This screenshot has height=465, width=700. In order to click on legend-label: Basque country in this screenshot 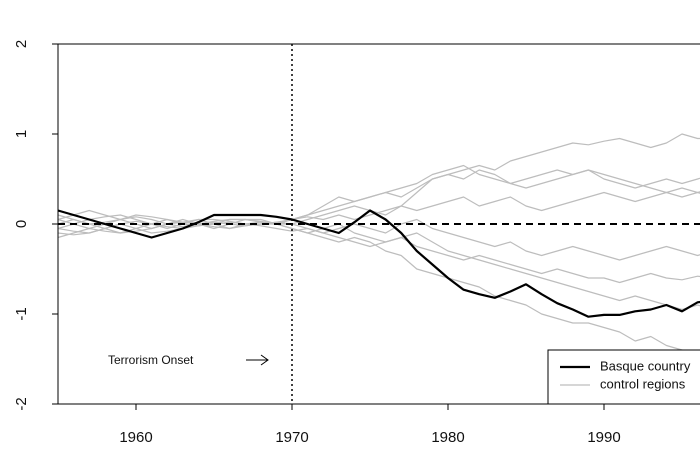, I will do `click(645, 365)`.